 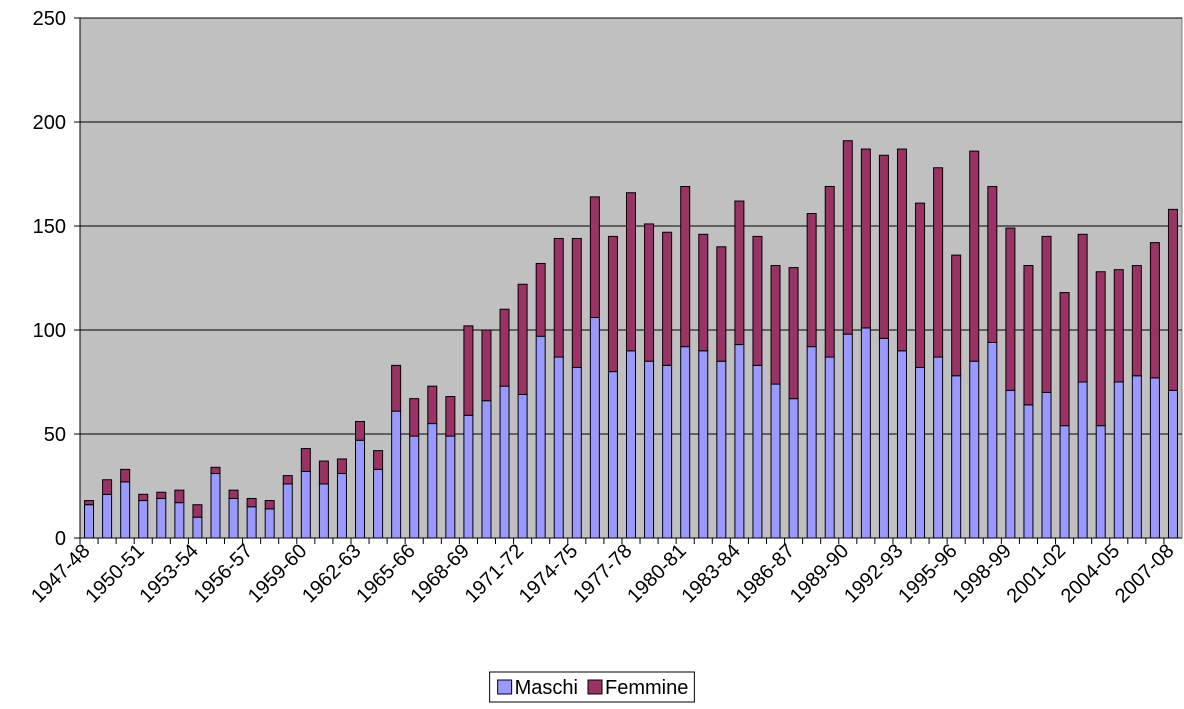 What do you see at coordinates (819, 573) in the screenshot?
I see `x-tick-label: 1989-90` at bounding box center [819, 573].